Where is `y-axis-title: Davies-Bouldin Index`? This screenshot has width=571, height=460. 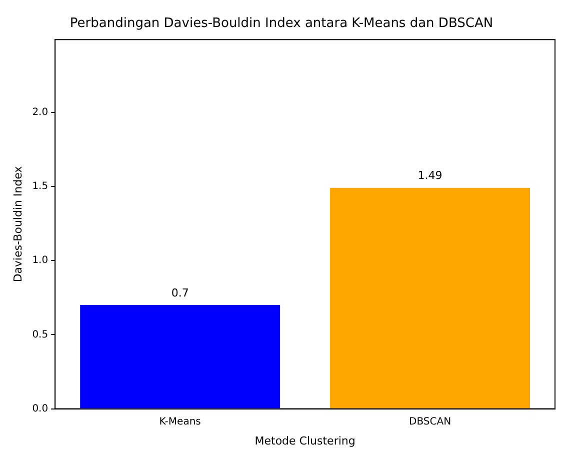 y-axis-title: Davies-Bouldin Index is located at coordinates (17, 224).